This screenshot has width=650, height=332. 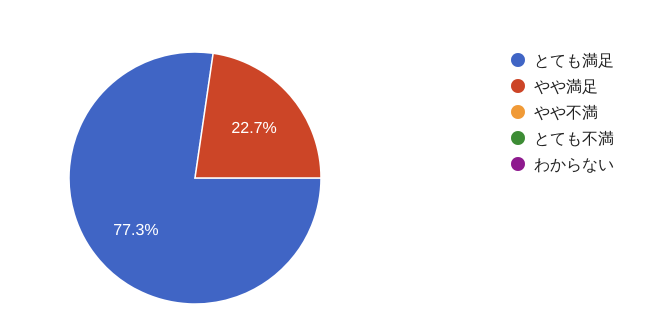 I want to click on legend-label: やや不満, so click(x=566, y=113).